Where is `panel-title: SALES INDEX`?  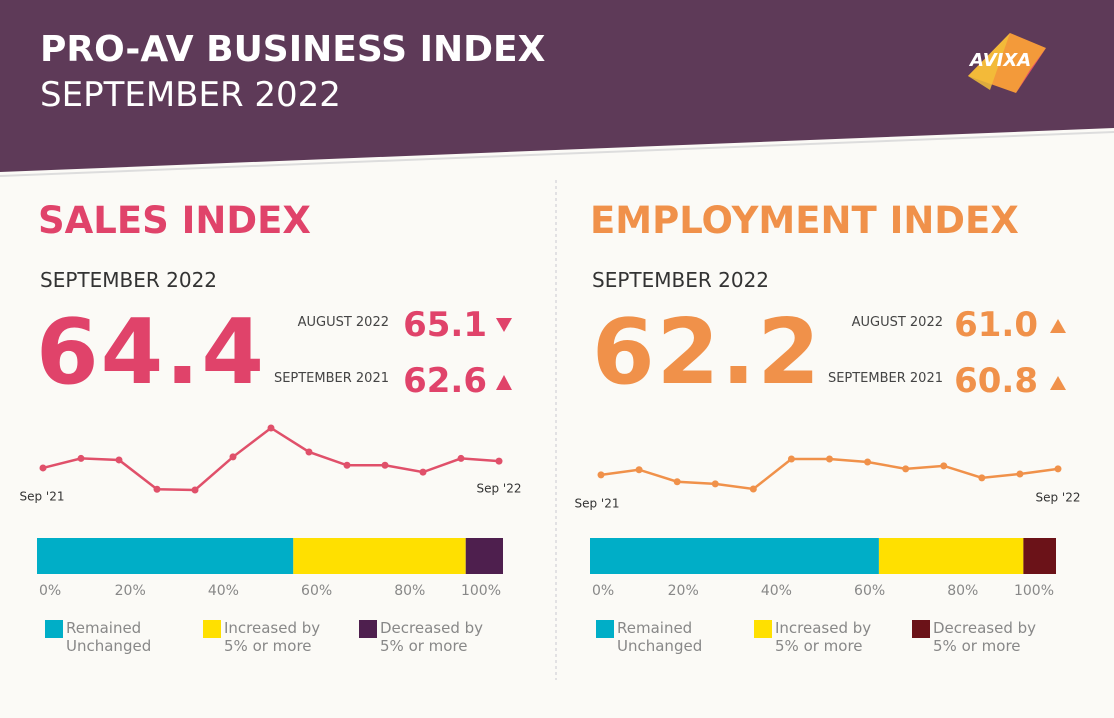 panel-title: SALES INDEX is located at coordinates (174, 220).